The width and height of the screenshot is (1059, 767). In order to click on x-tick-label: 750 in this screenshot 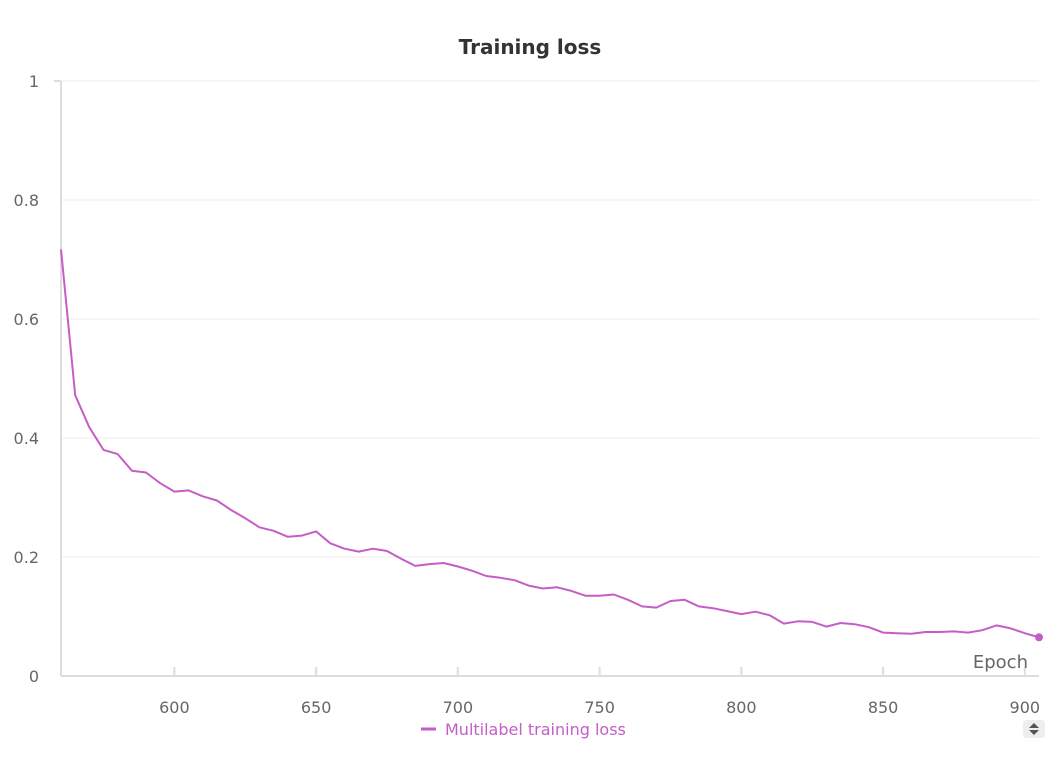, I will do `click(599, 707)`.